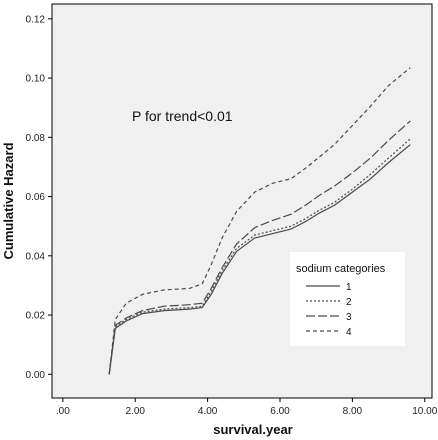  Describe the element at coordinates (182, 116) in the screenshot. I see `p-trend-annotation: P for trend<0.01` at that location.